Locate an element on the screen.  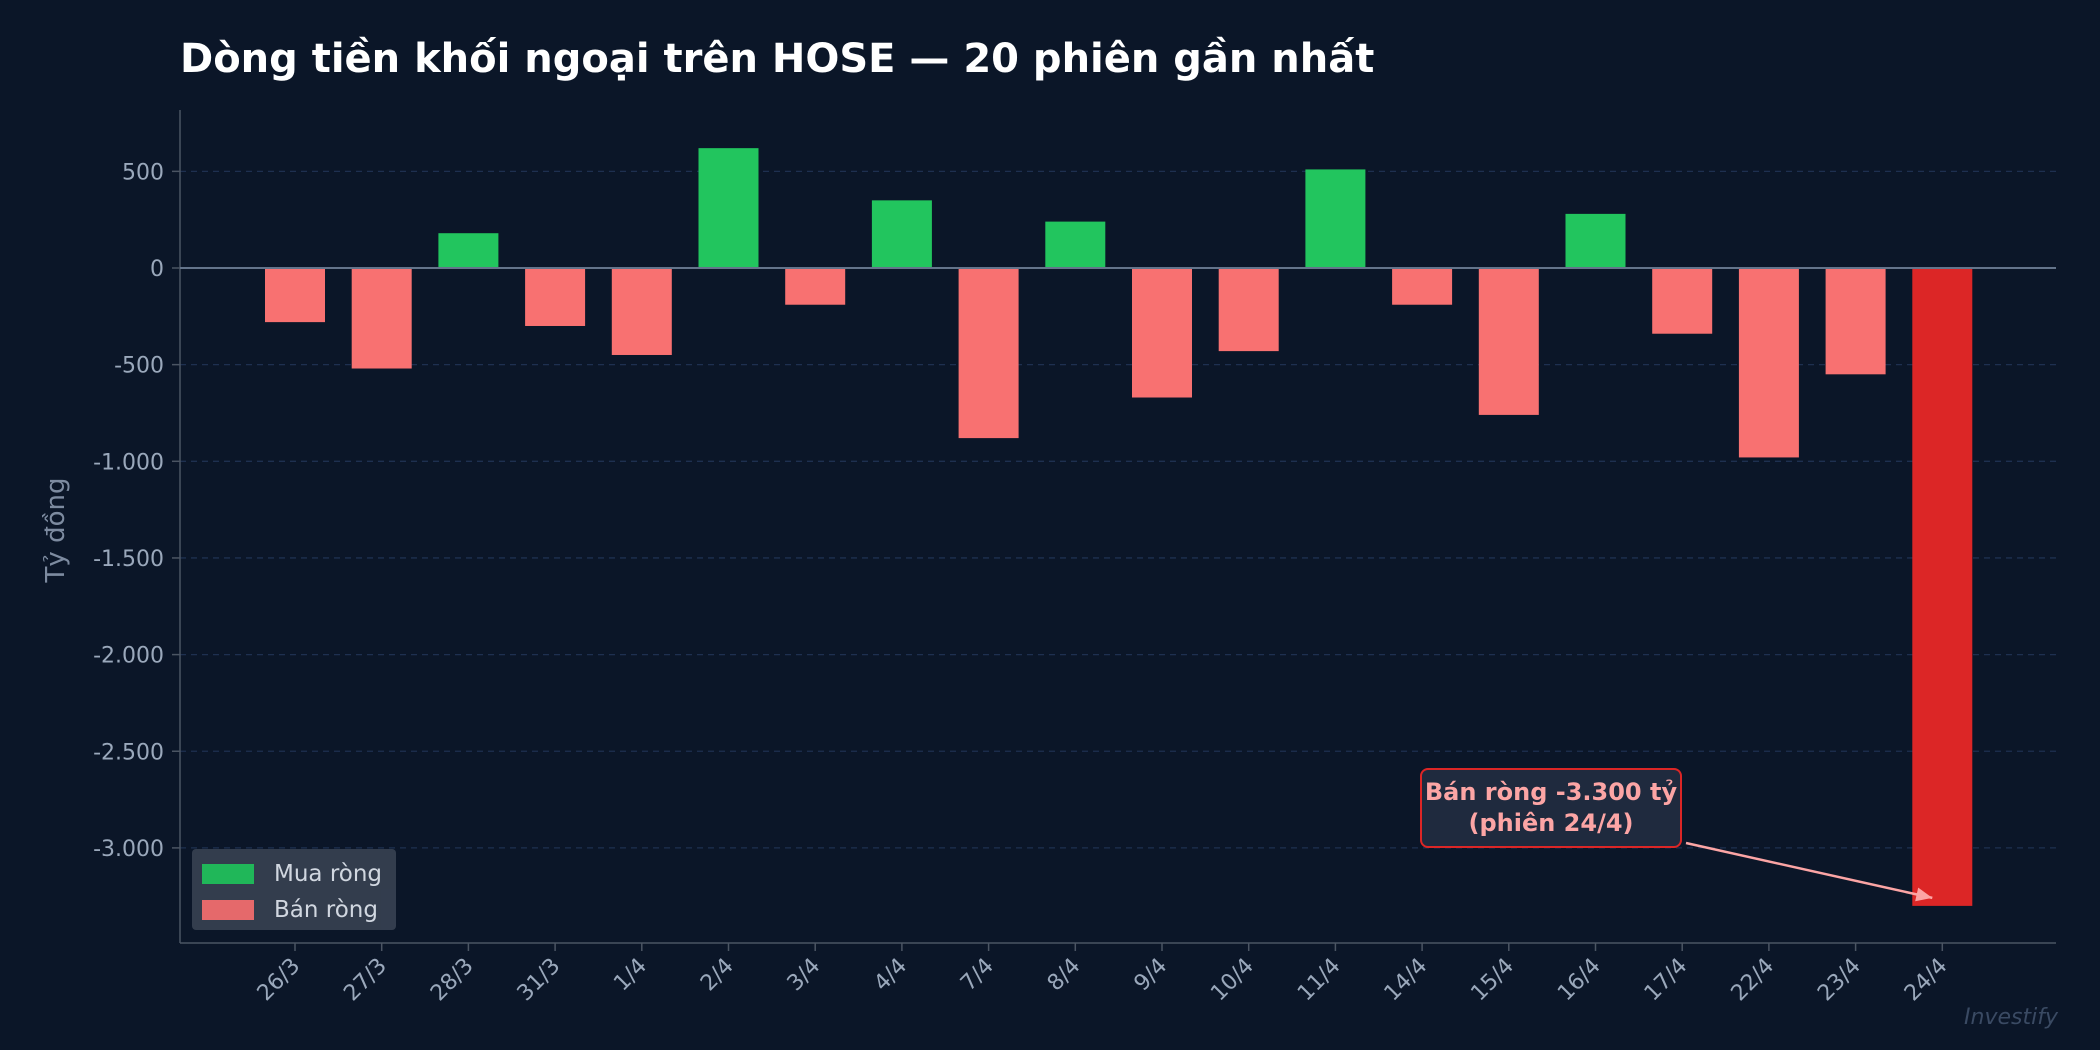
y-tick-label: -2.500 is located at coordinates (128, 752).